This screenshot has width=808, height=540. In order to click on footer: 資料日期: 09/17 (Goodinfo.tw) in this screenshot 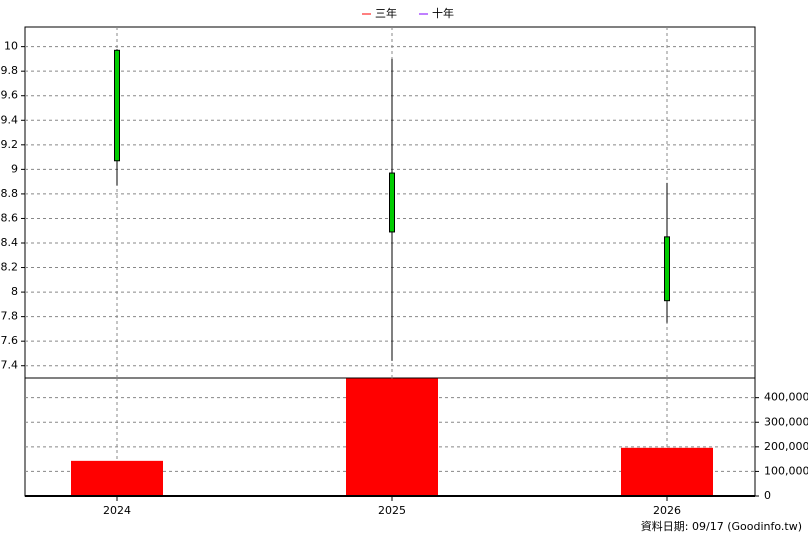, I will do `click(721, 526)`.